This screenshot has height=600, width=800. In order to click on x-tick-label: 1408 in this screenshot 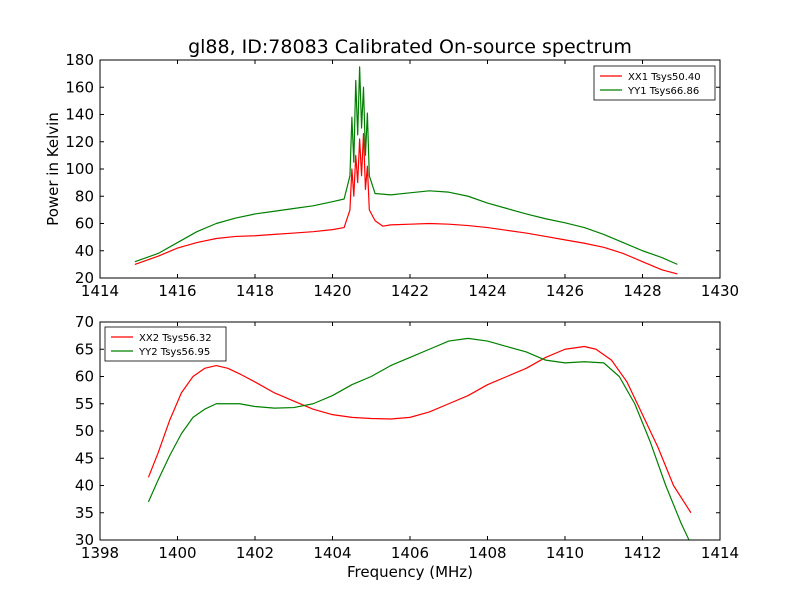, I will do `click(487, 553)`.